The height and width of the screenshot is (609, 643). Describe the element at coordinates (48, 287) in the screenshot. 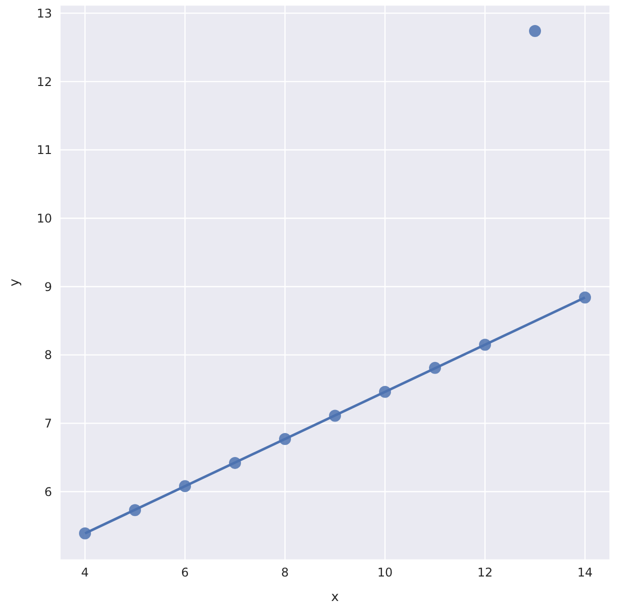

I see `y-tick-label: 9` at that location.